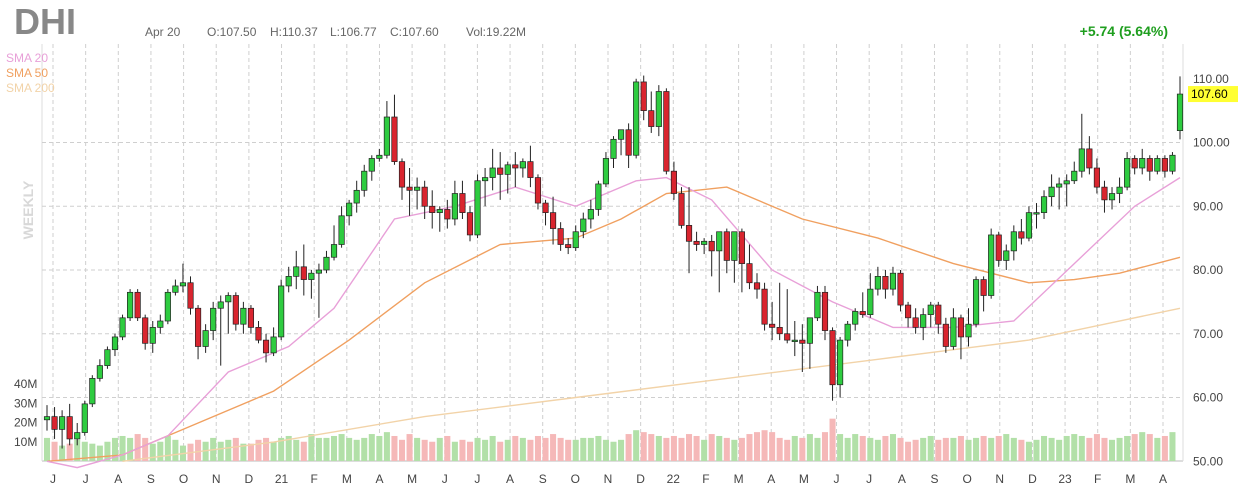  Describe the element at coordinates (640, 479) in the screenshot. I see `x-tick-label: D` at that location.